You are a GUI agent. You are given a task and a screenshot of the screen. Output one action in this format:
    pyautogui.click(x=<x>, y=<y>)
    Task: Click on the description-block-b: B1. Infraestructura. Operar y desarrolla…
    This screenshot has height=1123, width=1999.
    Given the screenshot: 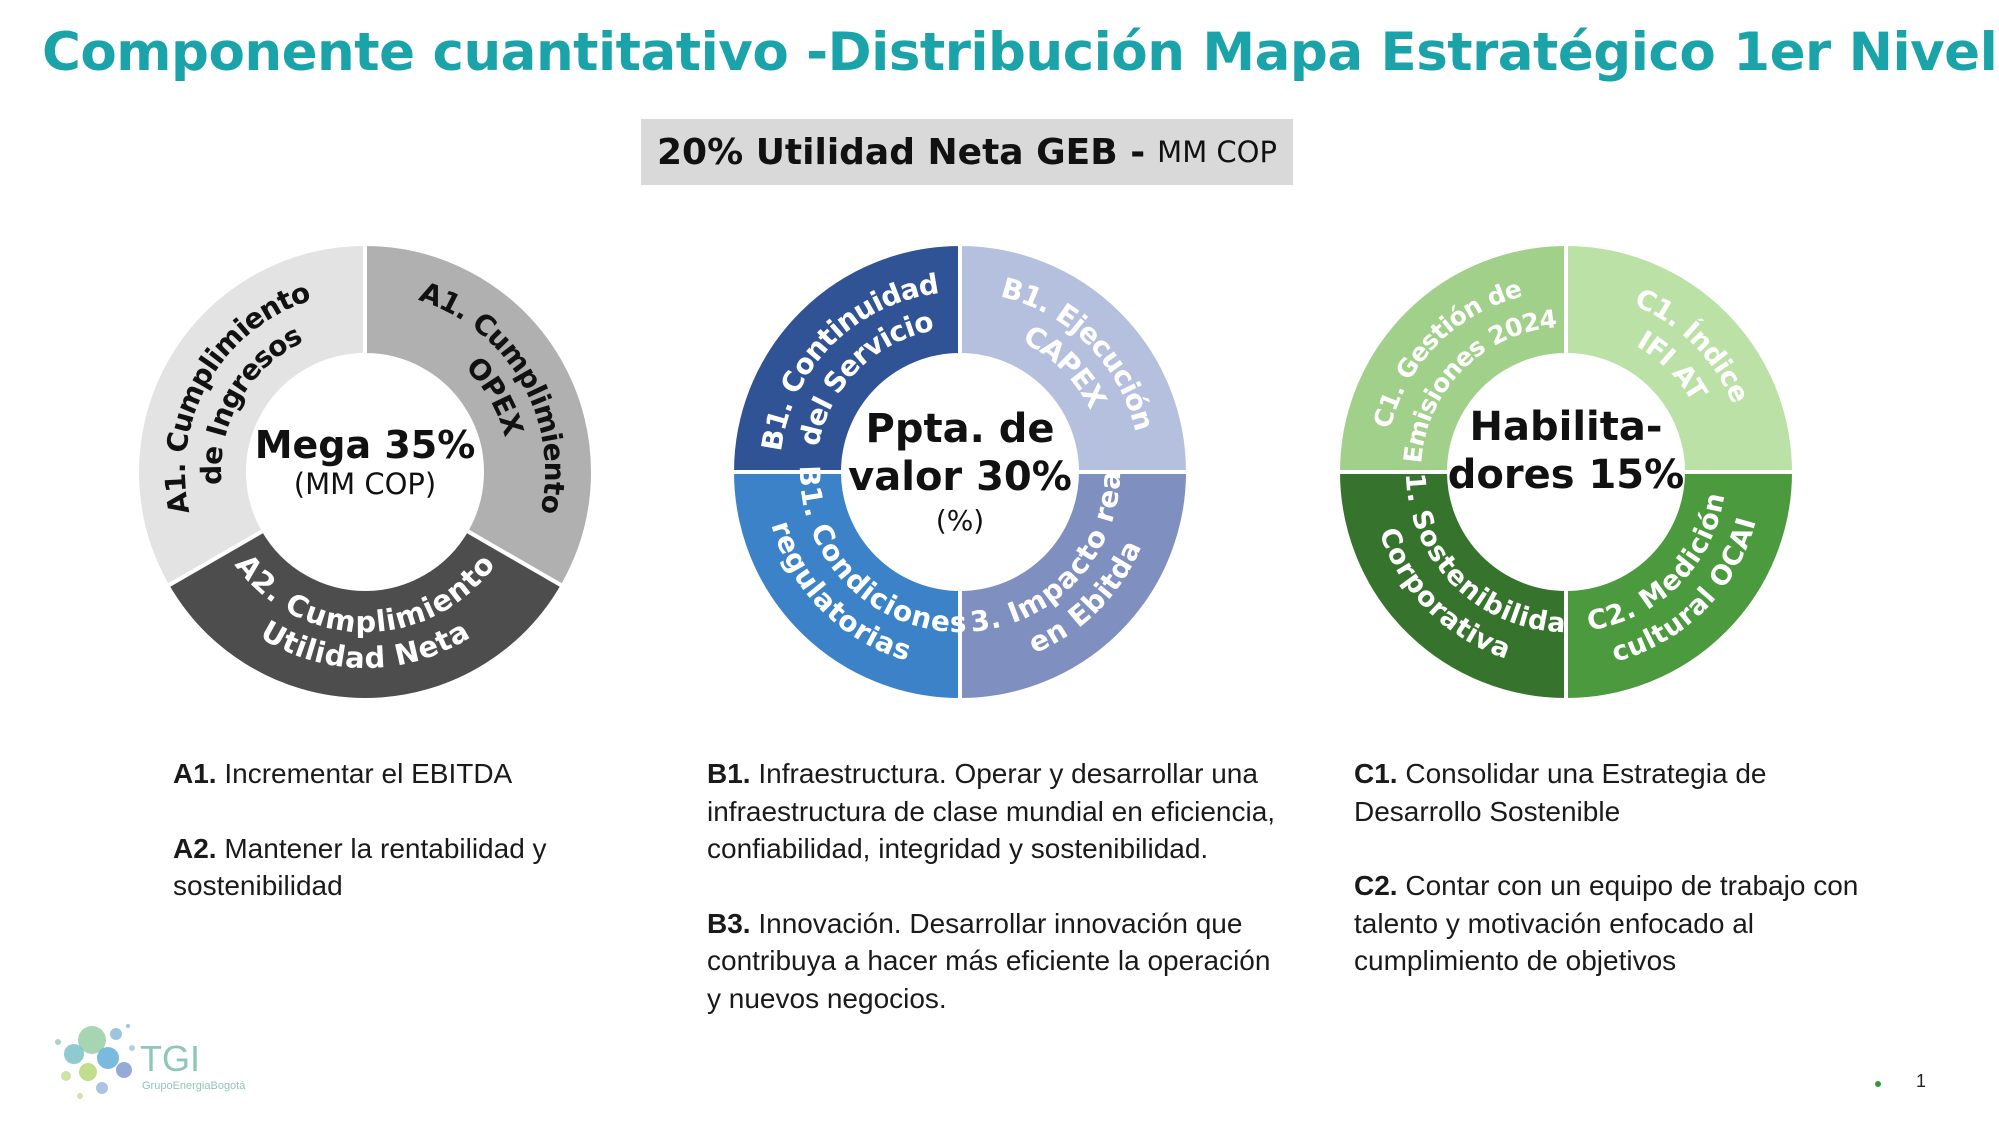 What is the action you would take?
    pyautogui.click(x=997, y=904)
    